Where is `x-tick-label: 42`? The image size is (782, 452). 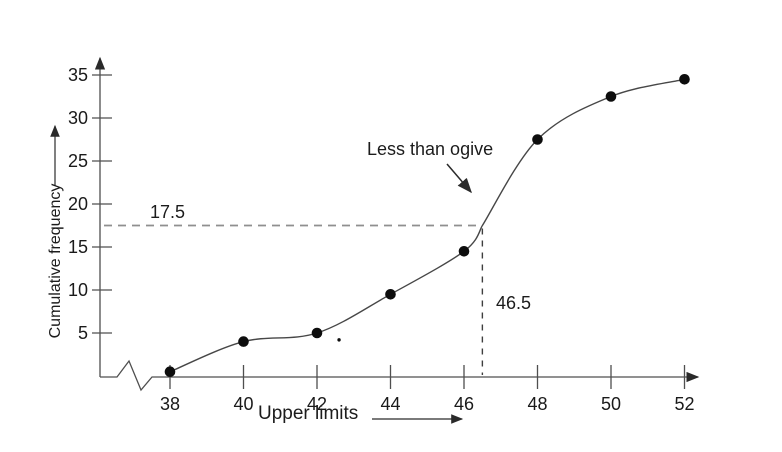 x-tick-label: 42 is located at coordinates (317, 404).